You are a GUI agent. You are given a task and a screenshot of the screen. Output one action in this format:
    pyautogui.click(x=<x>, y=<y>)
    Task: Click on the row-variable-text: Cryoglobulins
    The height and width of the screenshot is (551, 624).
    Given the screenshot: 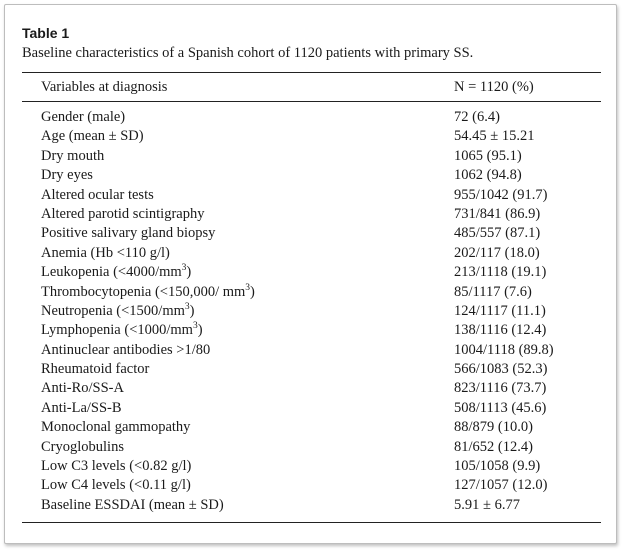 What is the action you would take?
    pyautogui.click(x=82, y=446)
    